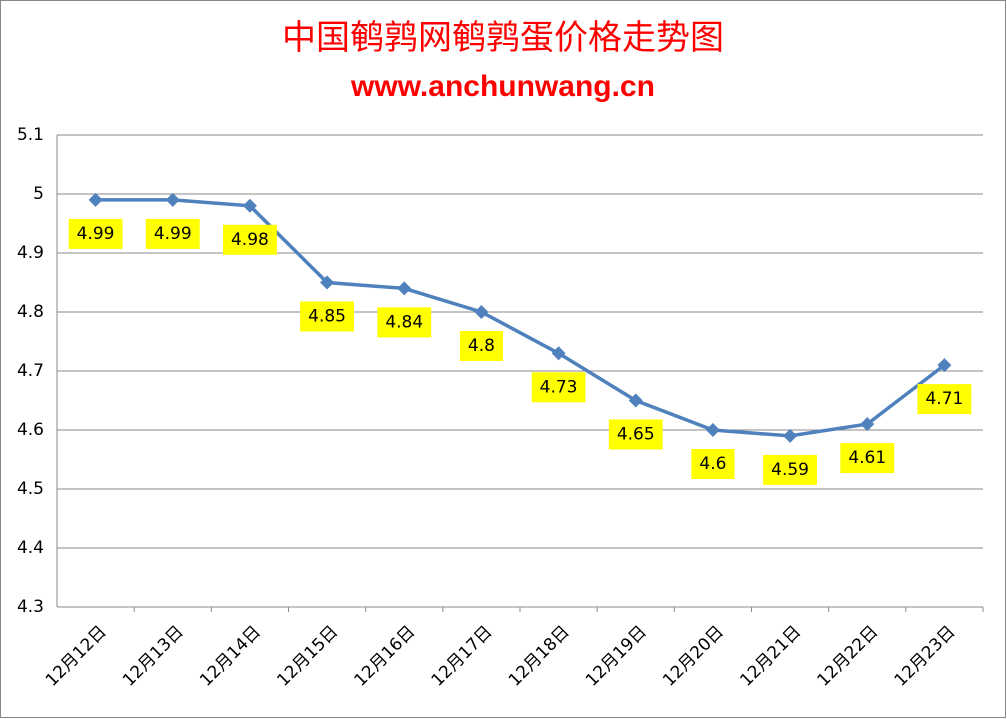 The image size is (1007, 719). Describe the element at coordinates (503, 38) in the screenshot. I see `chart-title: 中国鹌鹑网鹌鹑蛋价格走势图` at that location.